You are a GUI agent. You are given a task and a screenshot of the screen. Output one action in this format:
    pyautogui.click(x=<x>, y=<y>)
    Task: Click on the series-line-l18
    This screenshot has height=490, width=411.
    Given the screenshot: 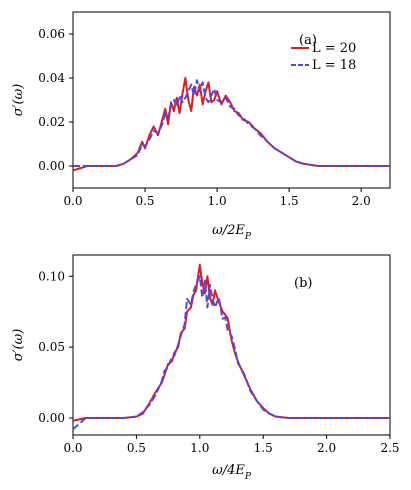 What is the action you would take?
    pyautogui.click(x=231, y=123)
    